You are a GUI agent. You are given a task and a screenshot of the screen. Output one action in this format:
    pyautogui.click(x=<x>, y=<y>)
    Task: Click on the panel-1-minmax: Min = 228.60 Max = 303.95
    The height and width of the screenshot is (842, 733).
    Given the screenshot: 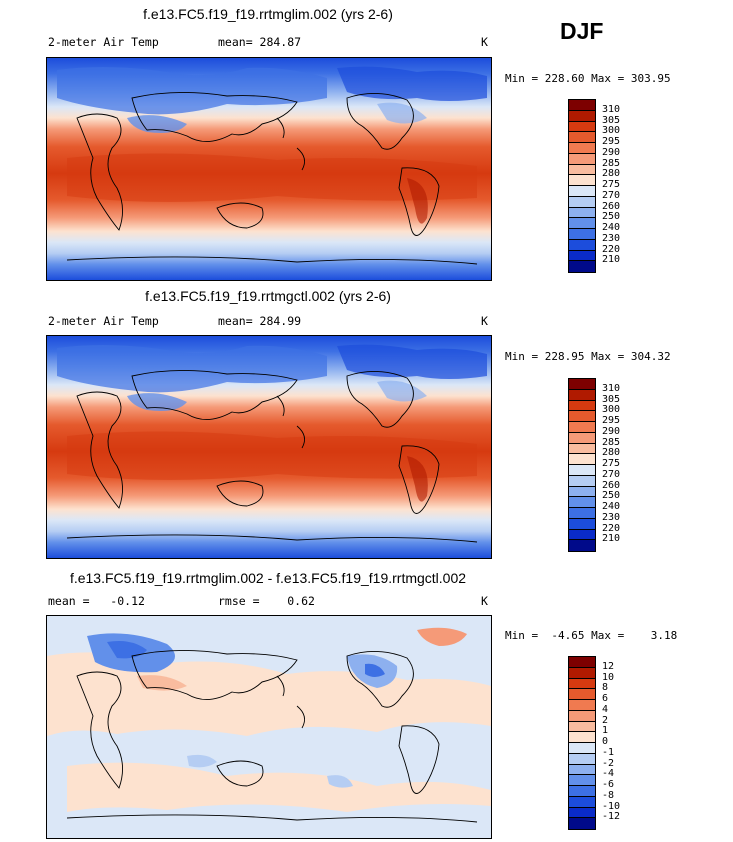 What is the action you would take?
    pyautogui.click(x=588, y=78)
    